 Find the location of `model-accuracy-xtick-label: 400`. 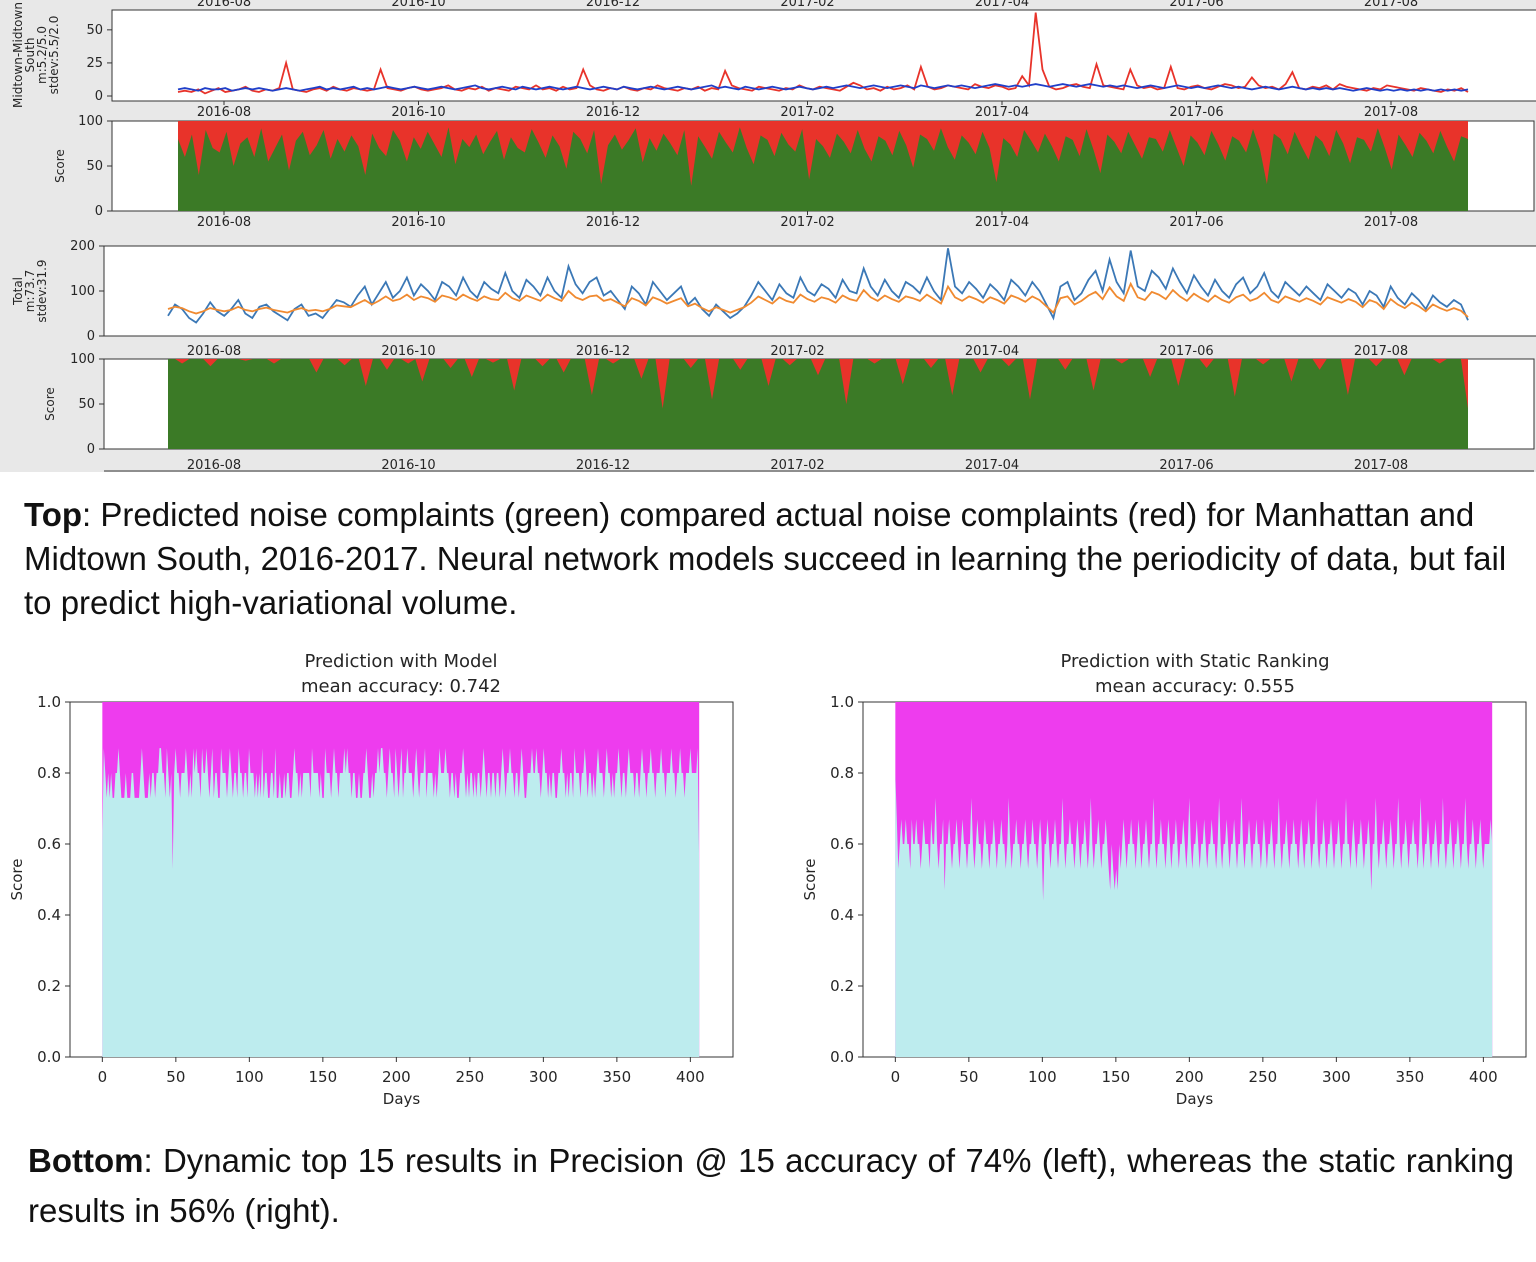

model-accuracy-xtick-label: 400 is located at coordinates (690, 1077).